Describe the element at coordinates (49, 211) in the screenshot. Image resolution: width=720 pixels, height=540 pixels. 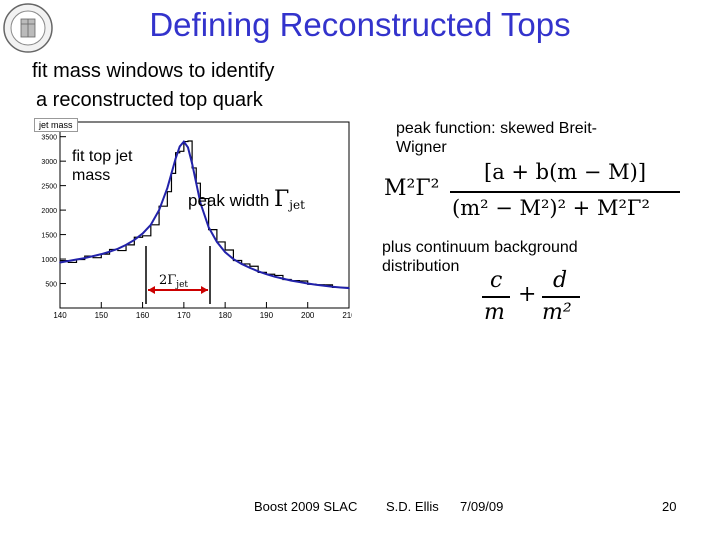
I see `y-tick-label: 2000` at that location.